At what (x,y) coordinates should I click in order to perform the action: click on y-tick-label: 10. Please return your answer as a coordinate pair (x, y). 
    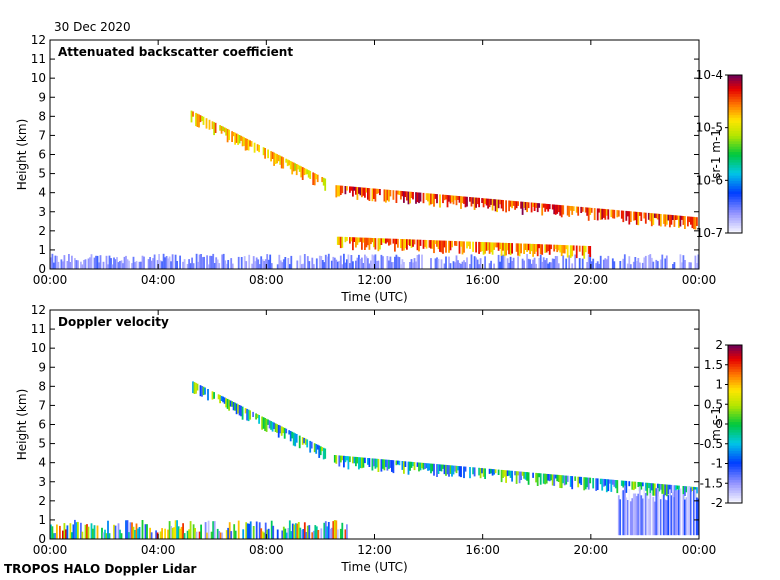
    Looking at the image, I should click on (38, 78).